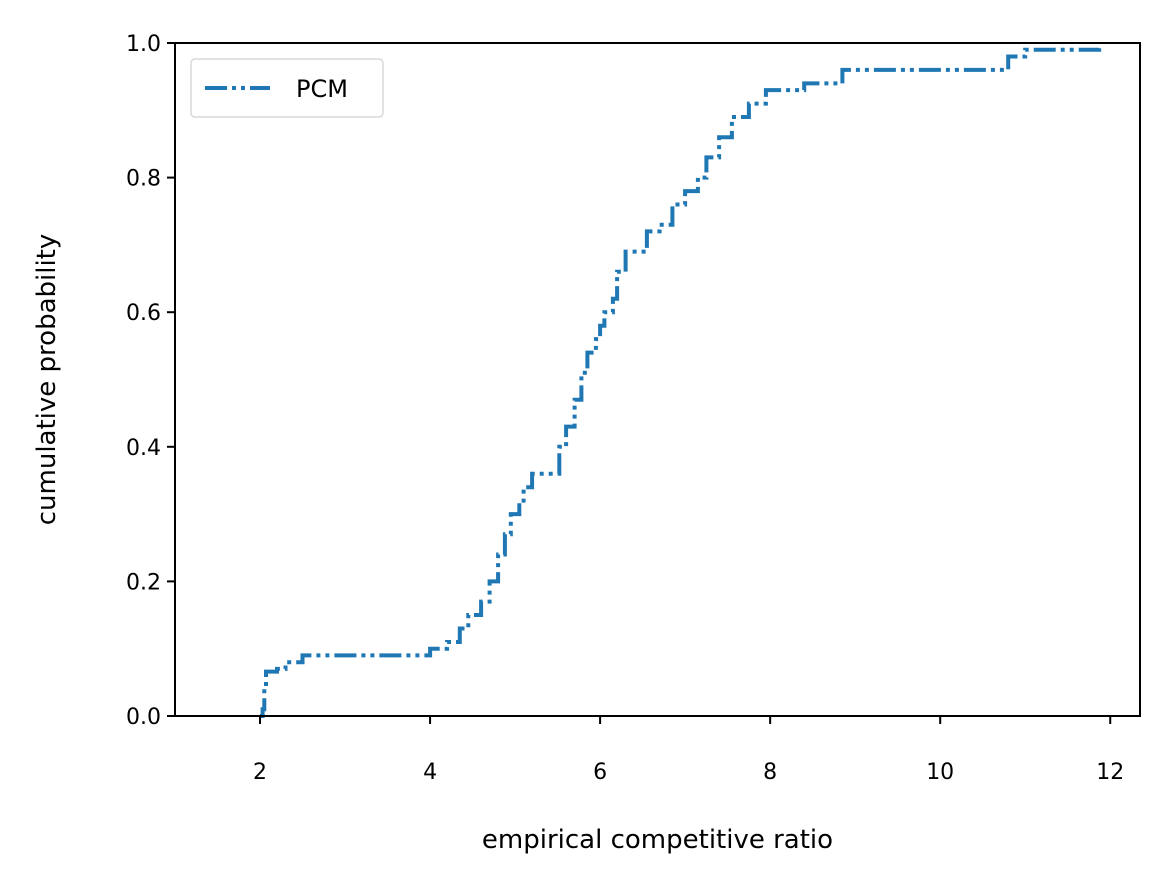 The image size is (1170, 869). I want to click on legend-box, so click(287, 88).